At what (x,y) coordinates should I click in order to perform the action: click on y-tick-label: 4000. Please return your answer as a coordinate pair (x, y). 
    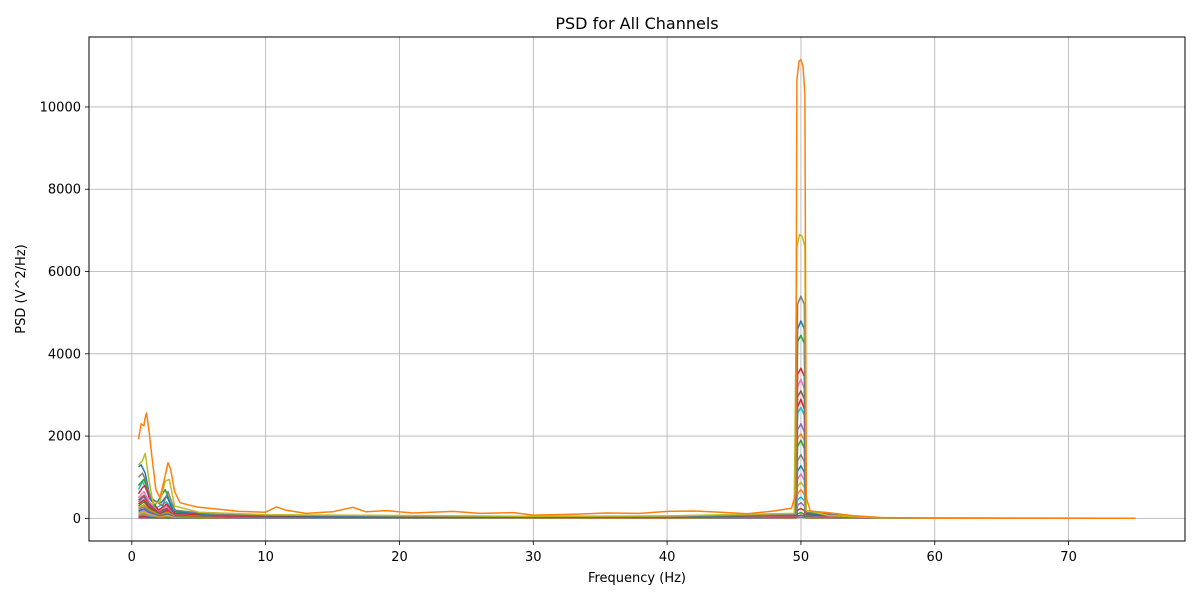
    Looking at the image, I should click on (64, 354).